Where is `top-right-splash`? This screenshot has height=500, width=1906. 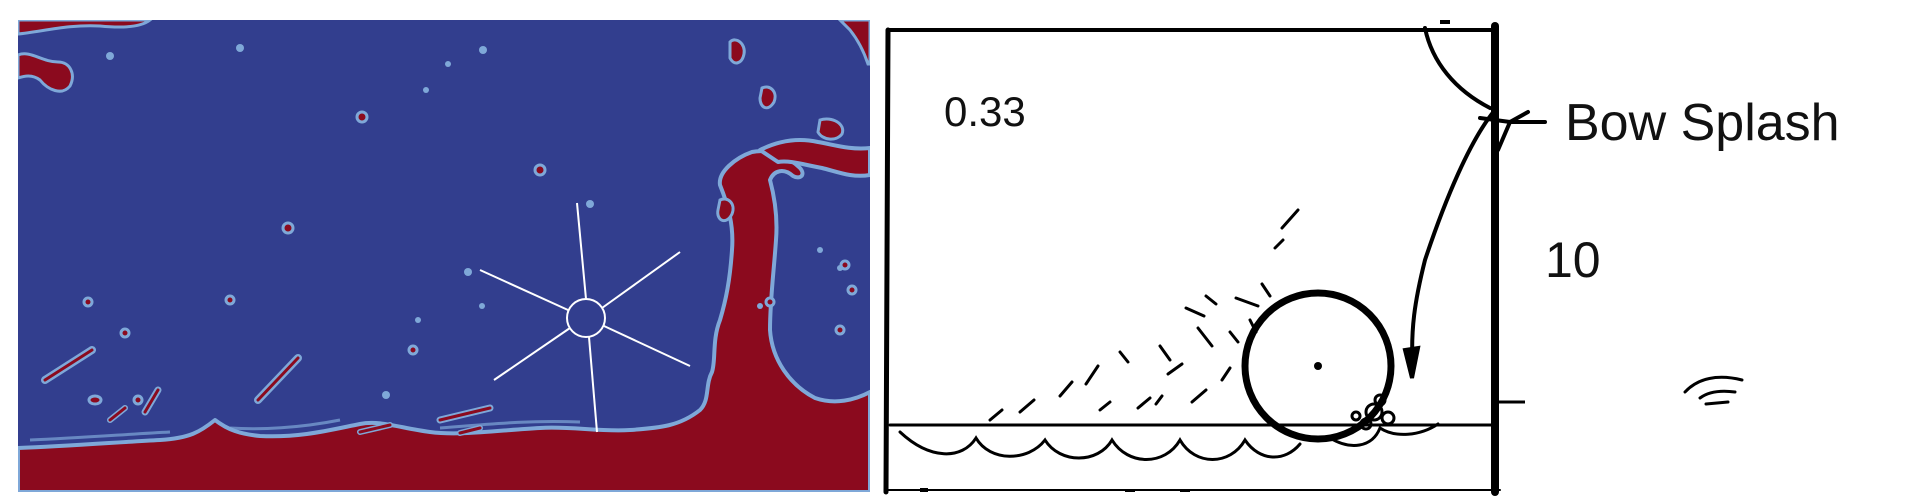
top-right-splash is located at coordinates (814, 80).